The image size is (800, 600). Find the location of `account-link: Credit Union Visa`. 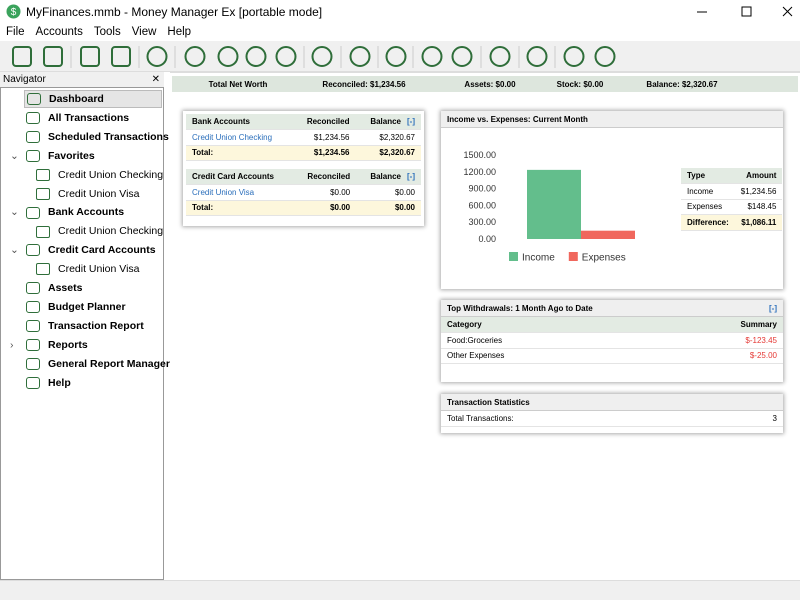

account-link: Credit Union Visa is located at coordinates (240, 192).